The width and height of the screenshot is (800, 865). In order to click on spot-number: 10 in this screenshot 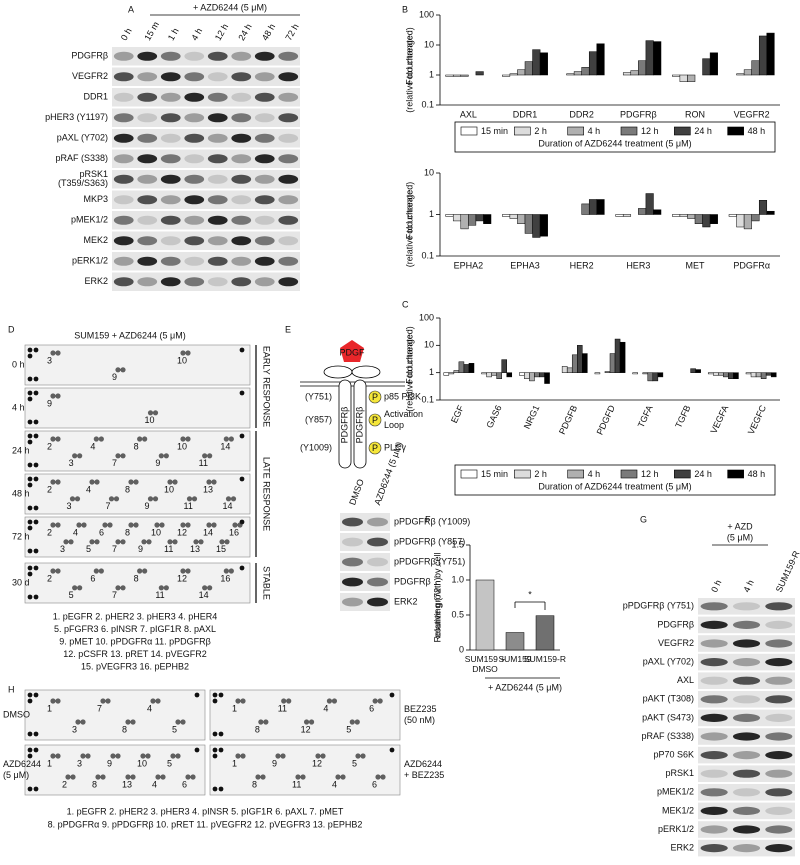, I will do `click(182, 446)`.